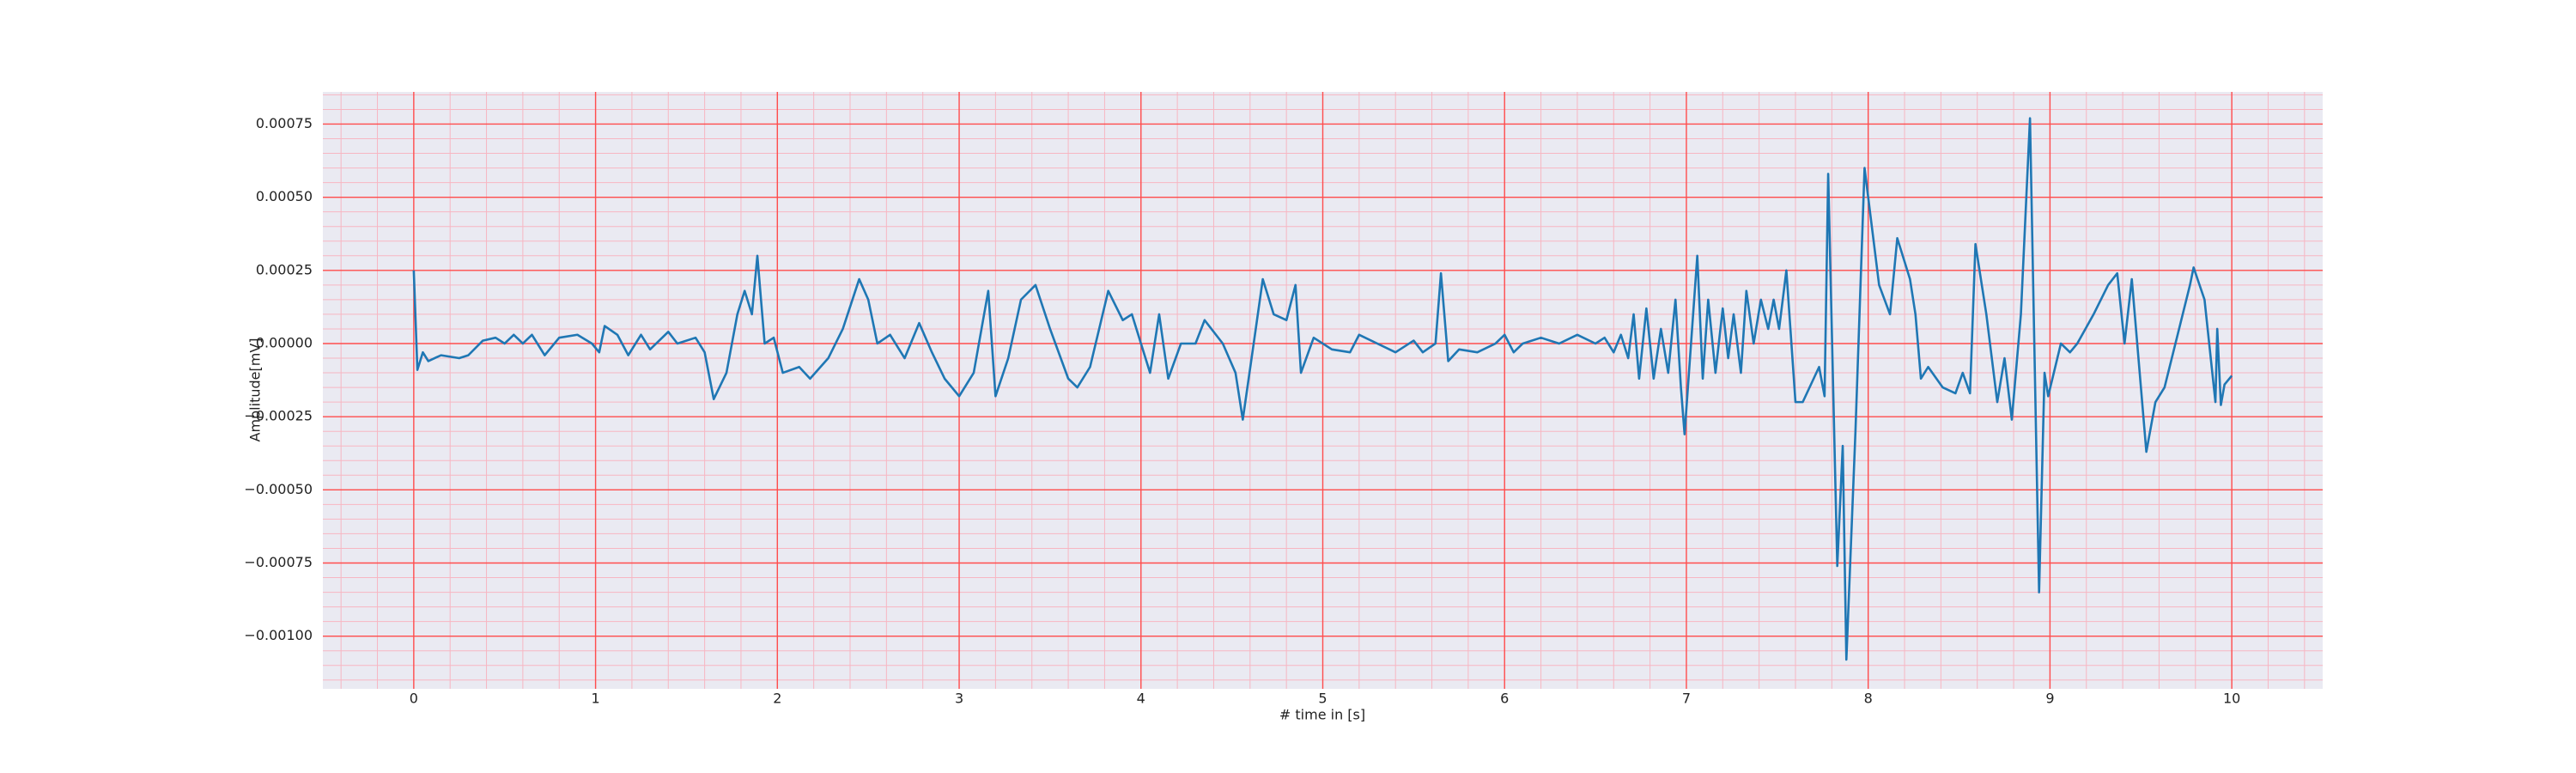 The width and height of the screenshot is (2576, 773). Describe the element at coordinates (2231, 699) in the screenshot. I see `x-tick-label: 10` at that location.